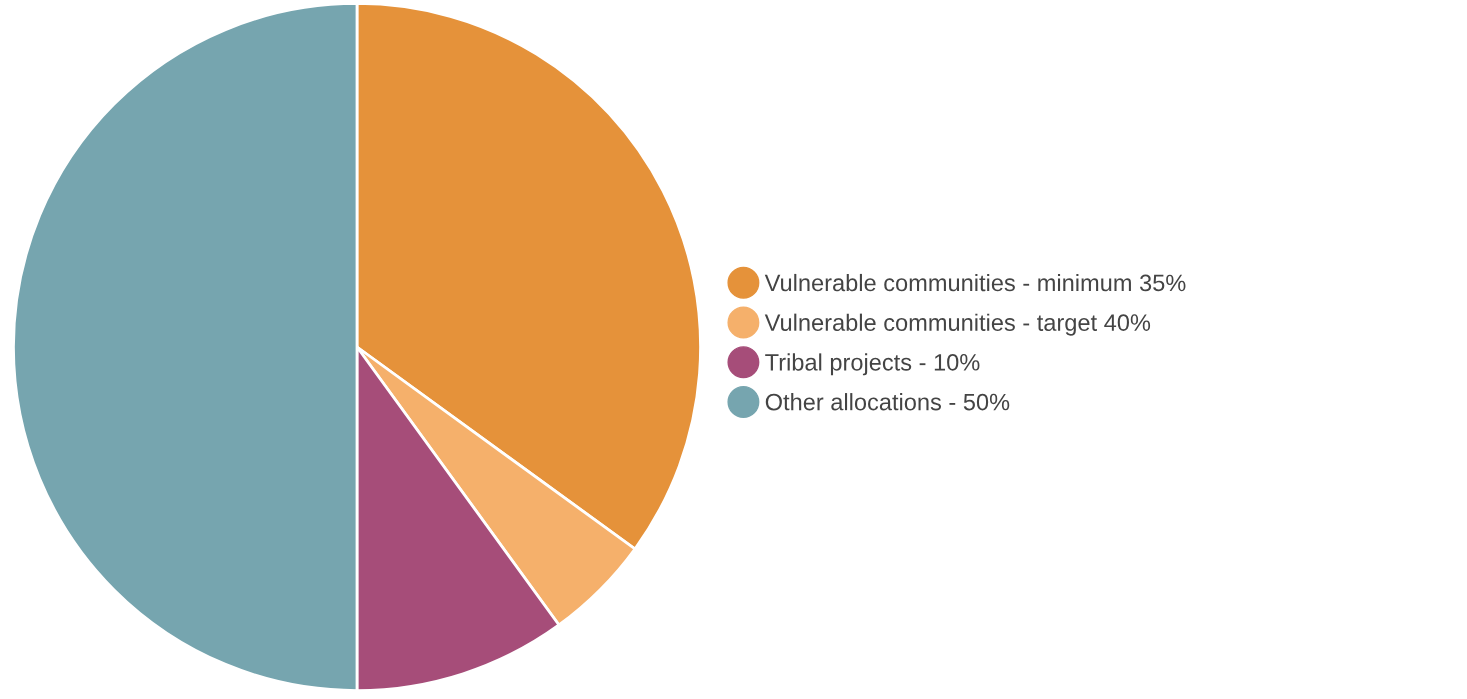  What do you see at coordinates (957, 324) in the screenshot?
I see `legend-label: Vulnerable communities - target 40%` at bounding box center [957, 324].